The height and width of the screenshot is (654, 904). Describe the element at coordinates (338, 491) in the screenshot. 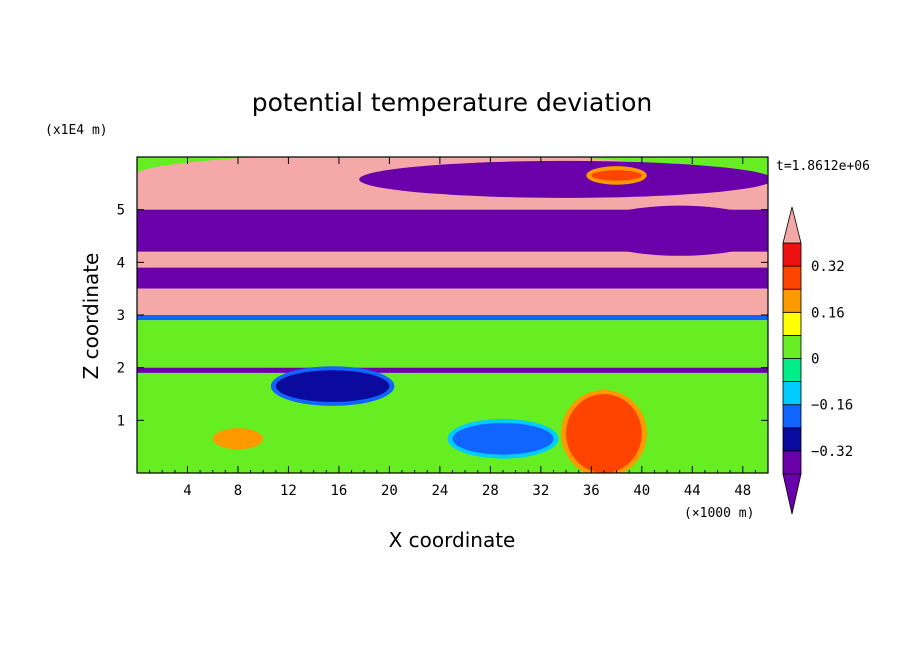

I see `x-tick-label: 16` at that location.